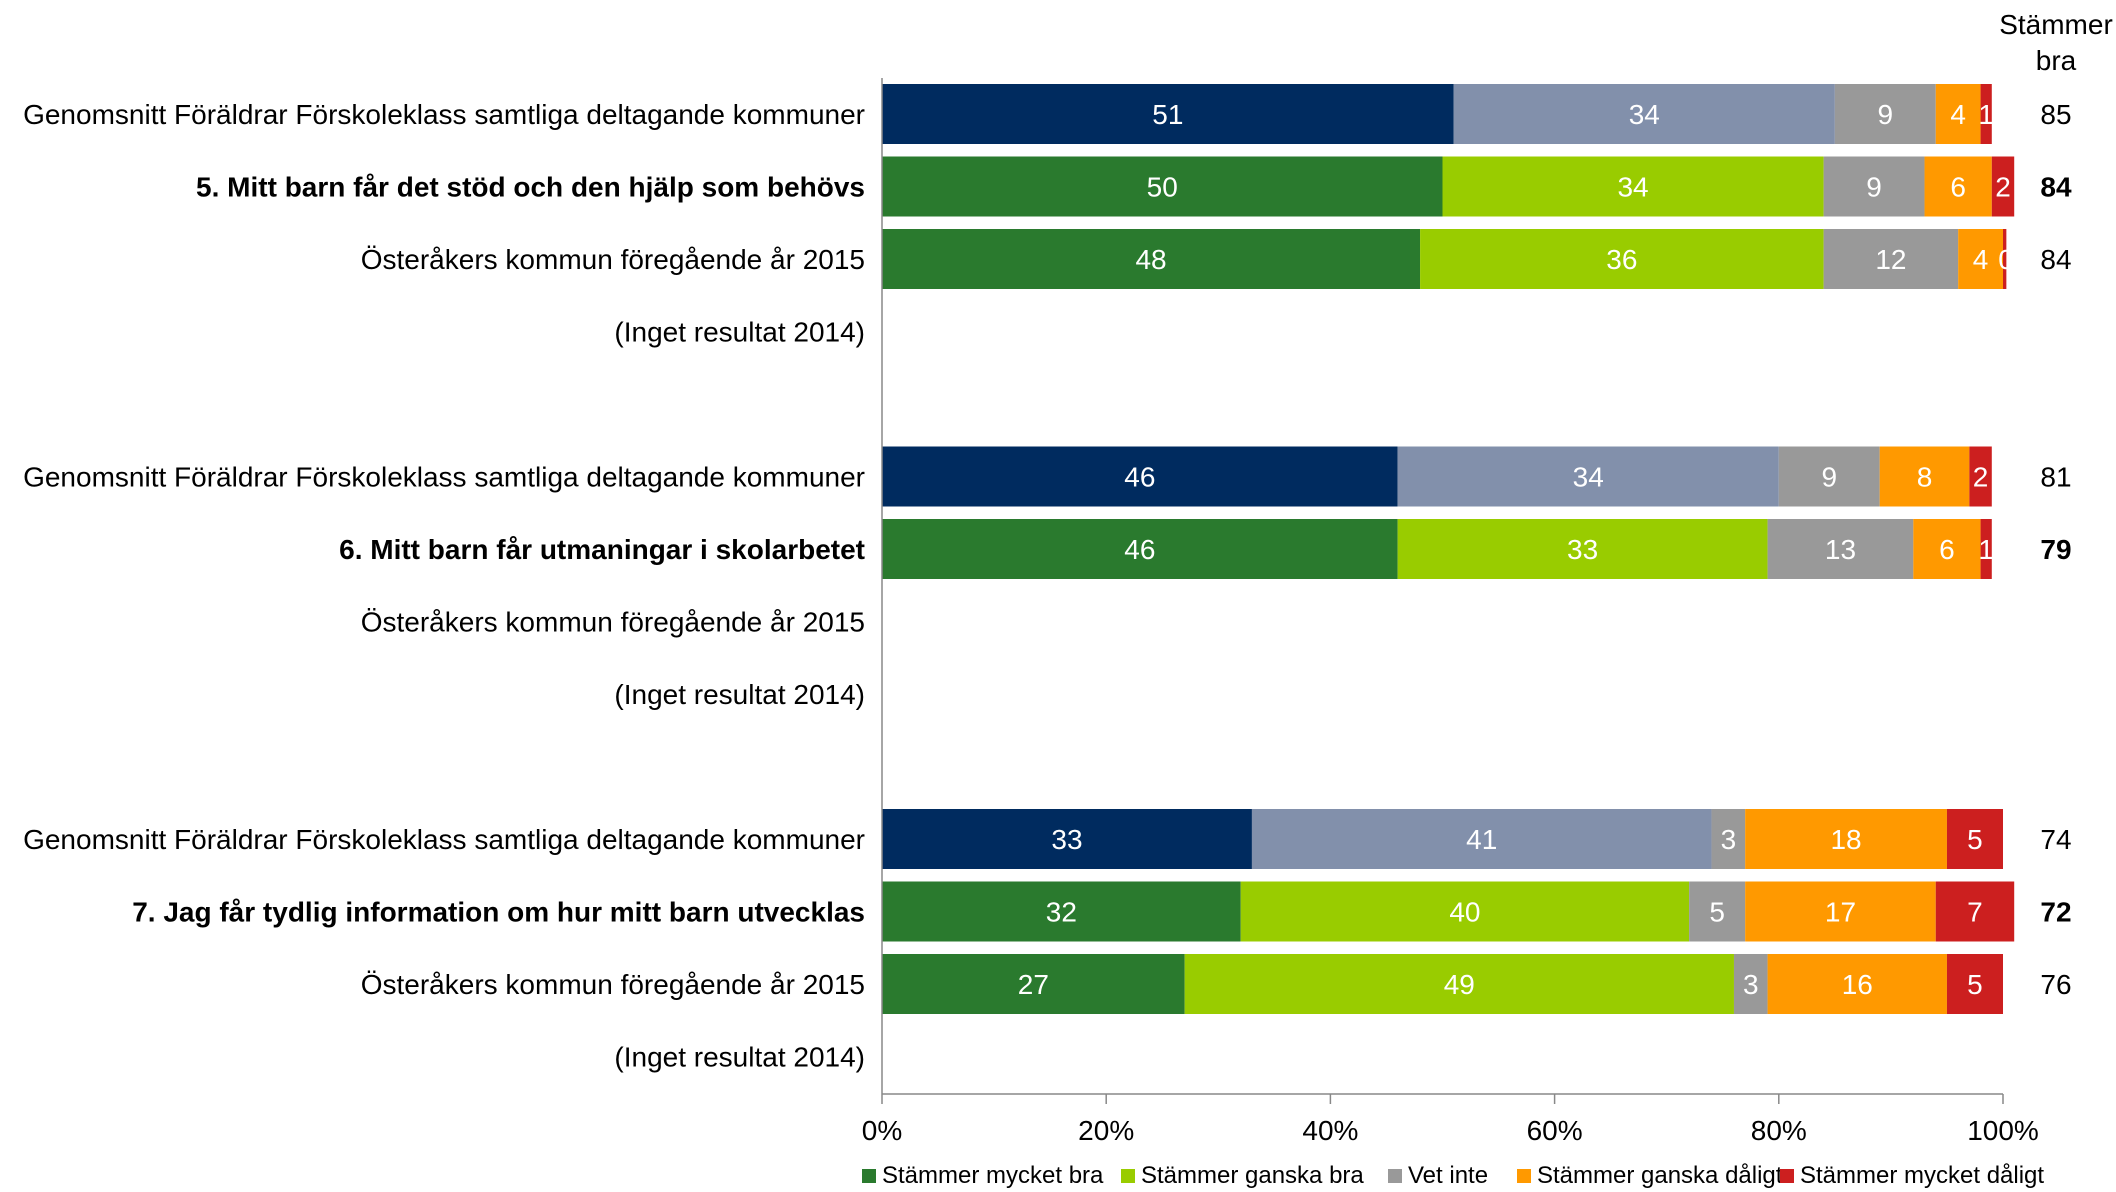 The width and height of the screenshot is (2116, 1192). I want to click on segment-value-label: 40, so click(1464, 912).